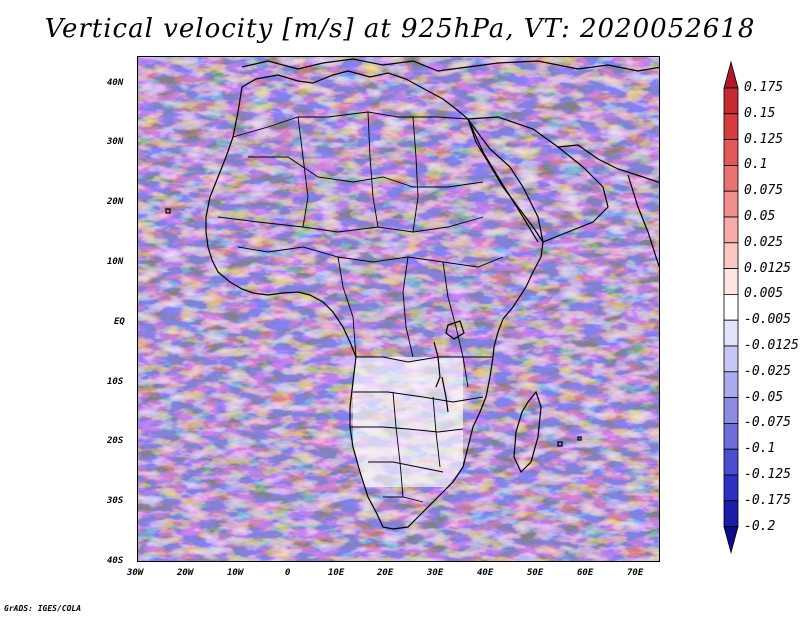  Describe the element at coordinates (408, 422) in the screenshot. I see `southern-africa-field` at that location.